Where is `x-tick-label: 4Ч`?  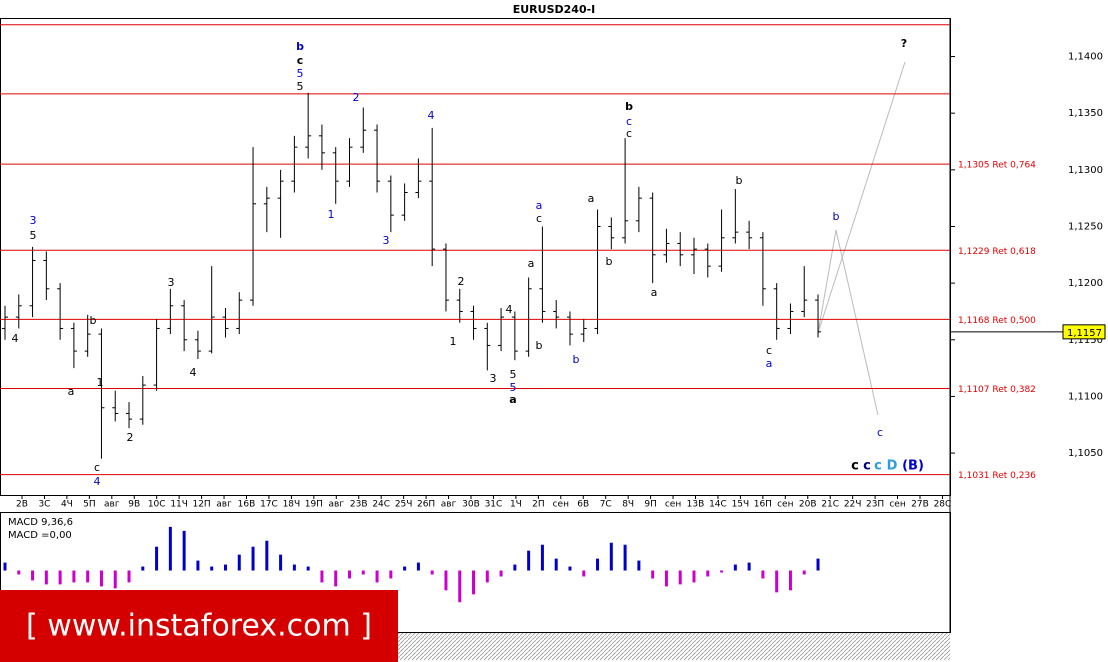 x-tick-label: 4Ч is located at coordinates (67, 505).